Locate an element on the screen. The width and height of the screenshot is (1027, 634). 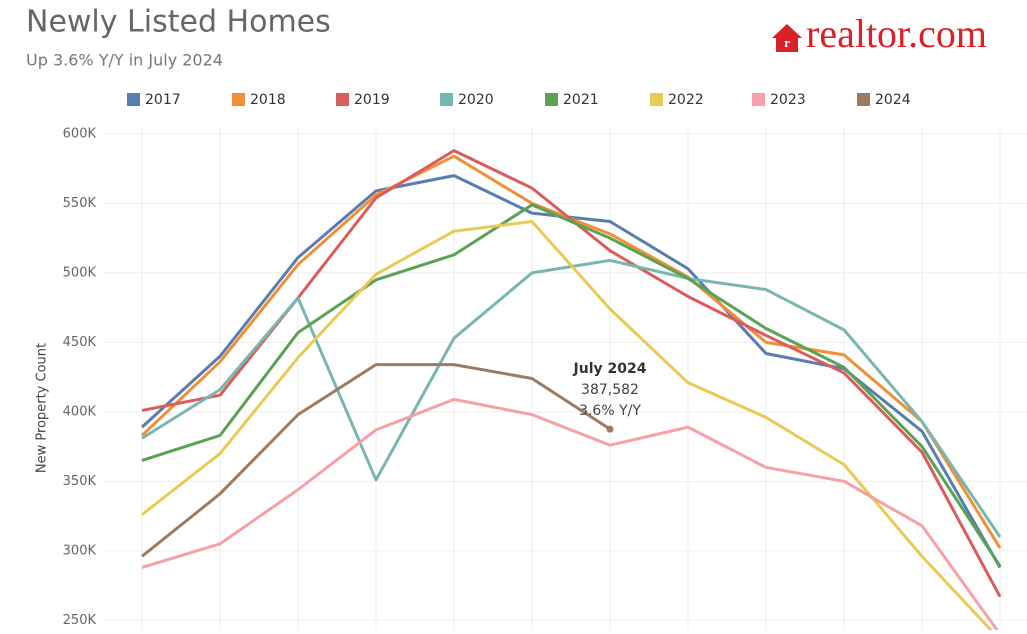
y-tick-label: 350K is located at coordinates (80, 481).